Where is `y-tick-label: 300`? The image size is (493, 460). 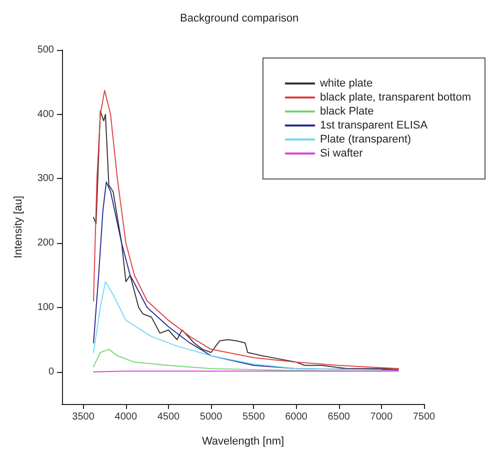
y-tick-label: 300 is located at coordinates (45, 178).